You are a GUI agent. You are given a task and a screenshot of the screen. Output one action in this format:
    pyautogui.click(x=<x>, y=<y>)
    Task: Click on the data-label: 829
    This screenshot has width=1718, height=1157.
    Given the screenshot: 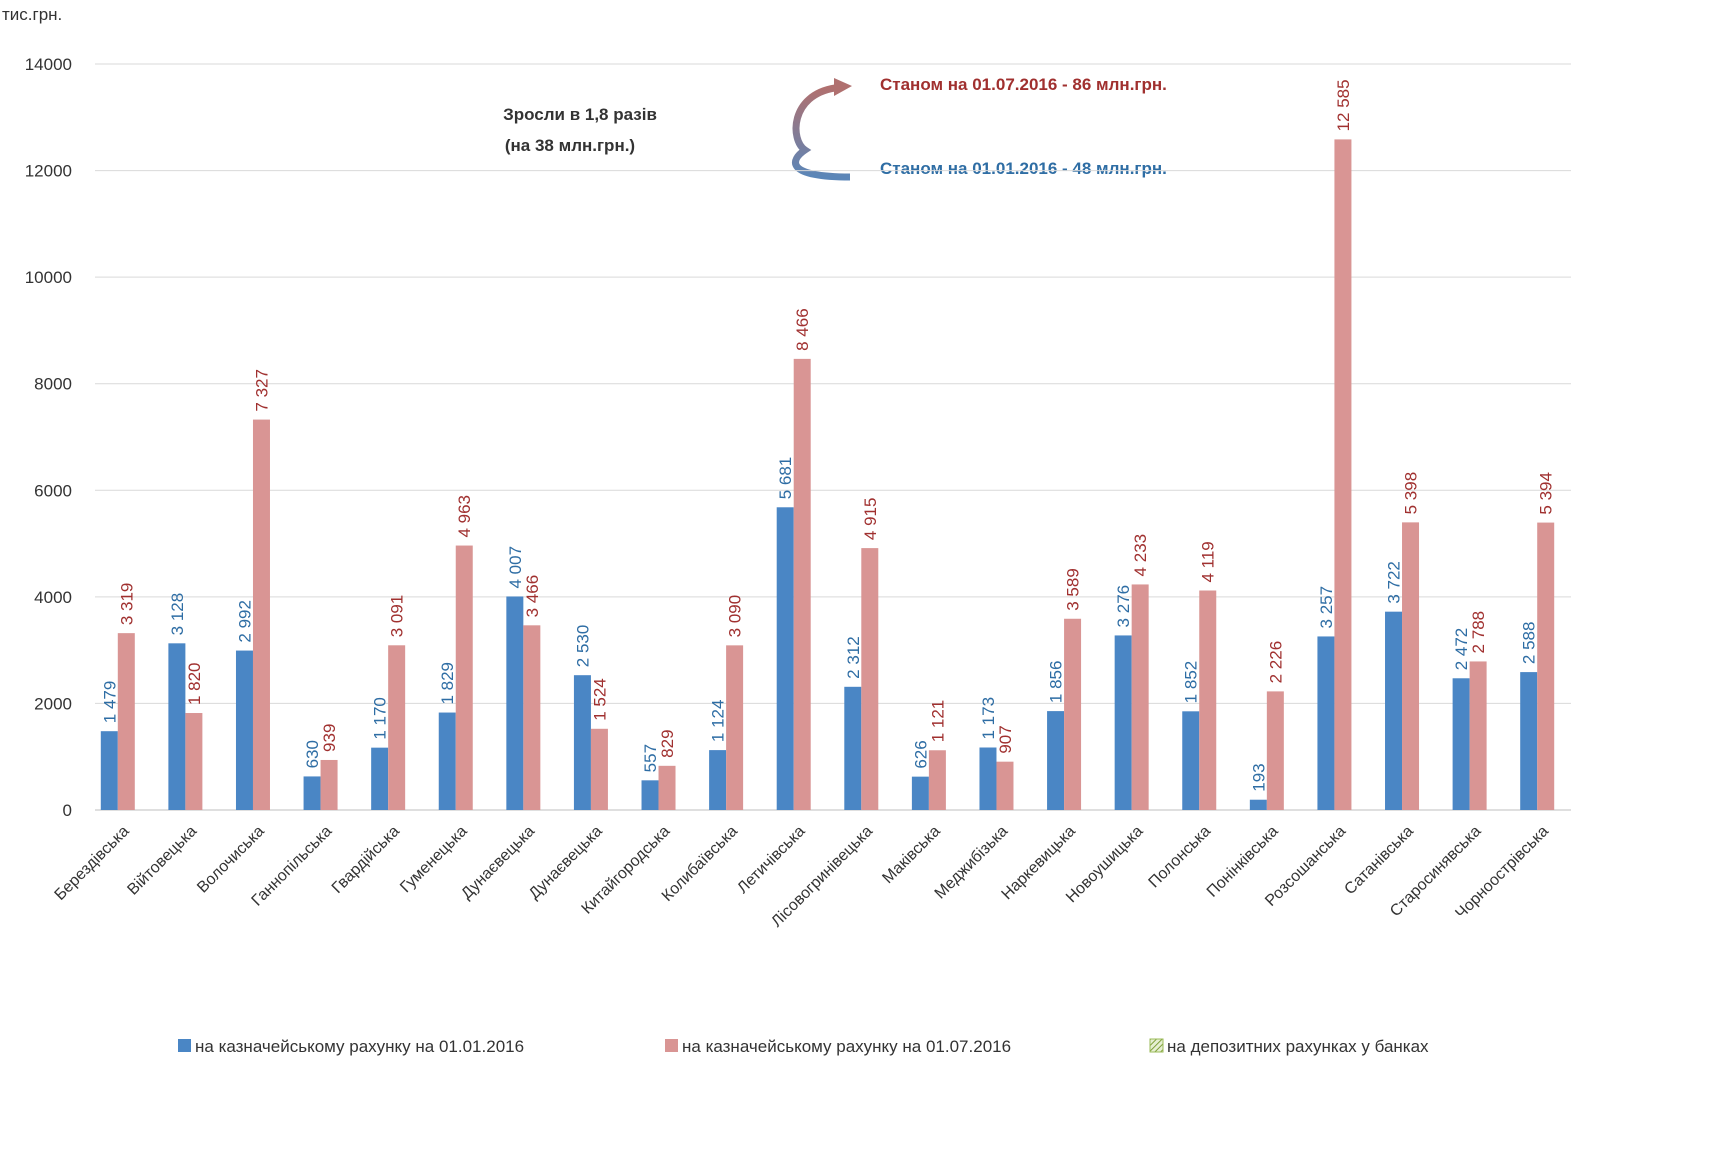 What is the action you would take?
    pyautogui.click(x=667, y=743)
    